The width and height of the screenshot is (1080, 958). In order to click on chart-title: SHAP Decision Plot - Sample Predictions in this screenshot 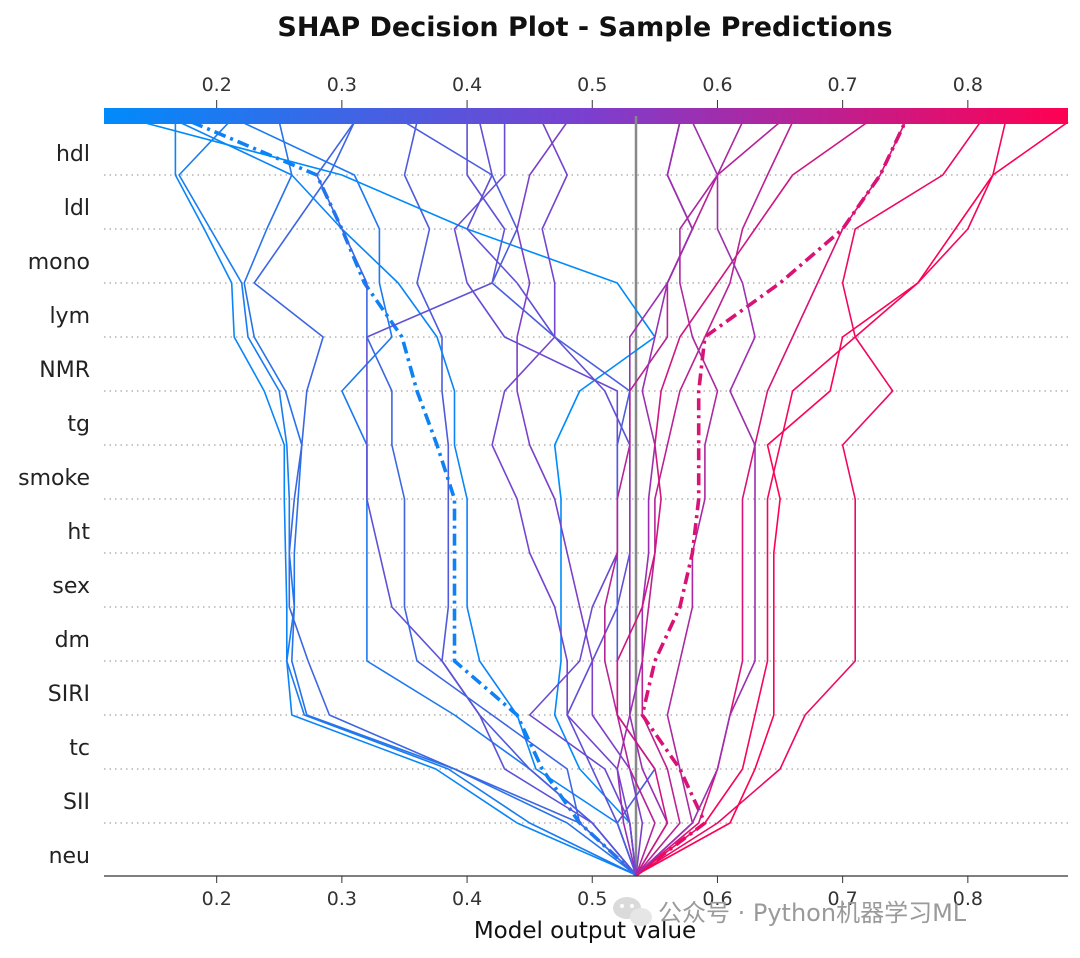, I will do `click(584, 27)`.